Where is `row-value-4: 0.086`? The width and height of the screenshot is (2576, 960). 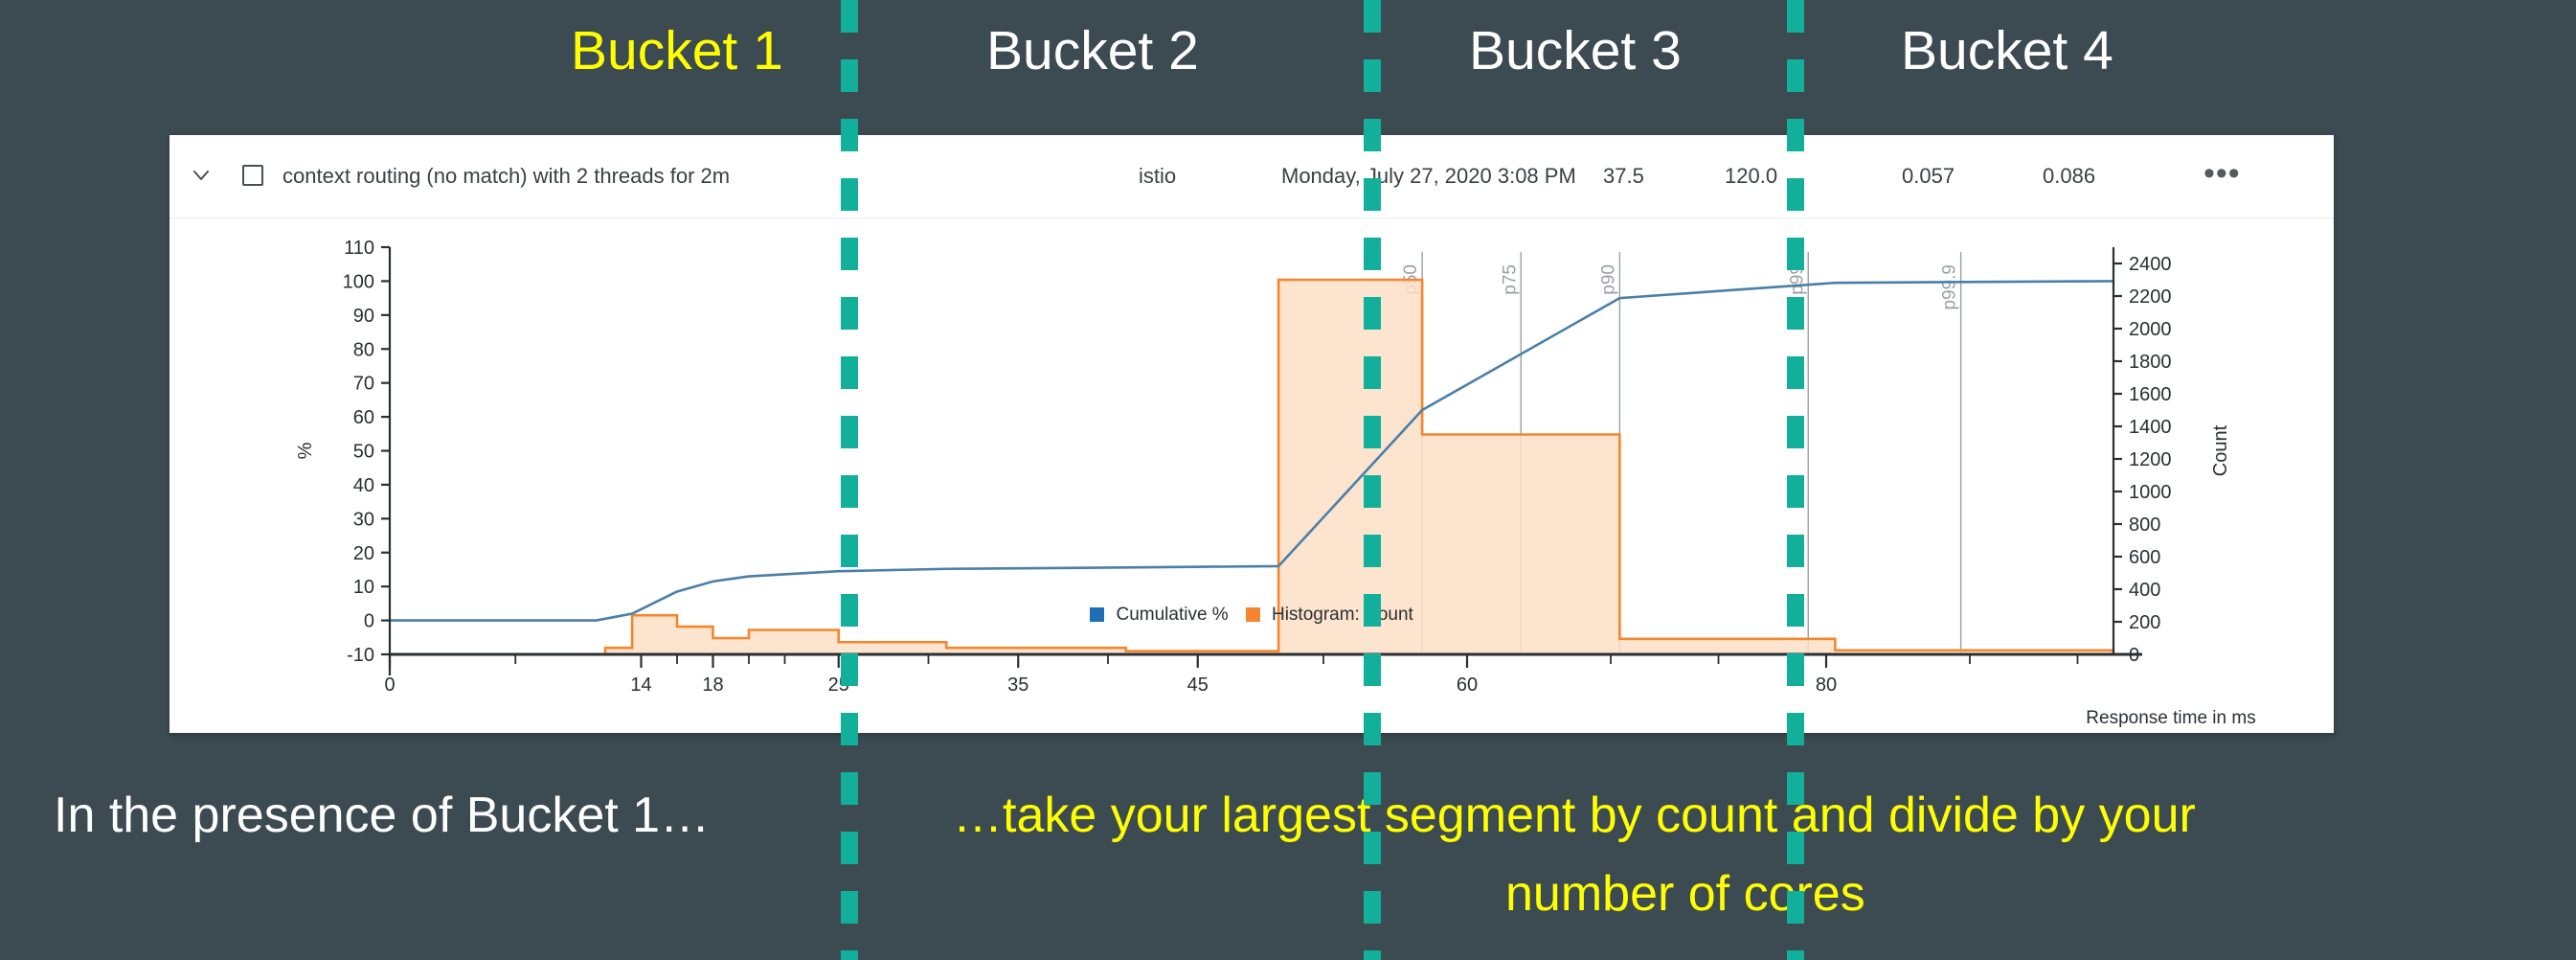 row-value-4: 0.086 is located at coordinates (2069, 176).